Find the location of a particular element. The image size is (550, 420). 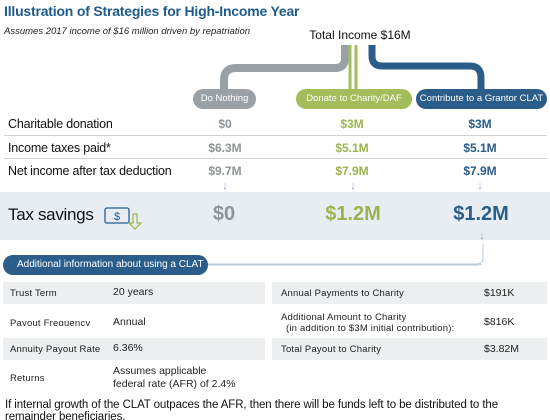

trust-term-value: 20 years is located at coordinates (133, 292).